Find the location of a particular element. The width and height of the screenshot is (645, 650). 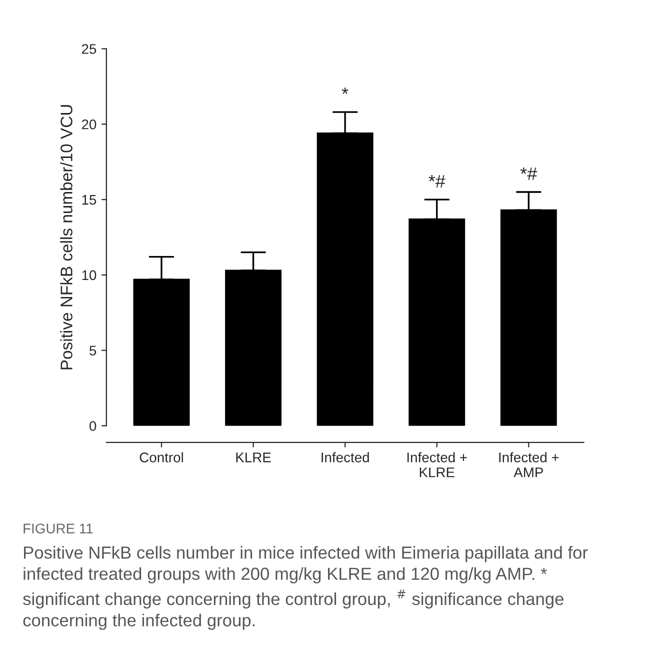

y-tick-label: 25 is located at coordinates (89, 49).